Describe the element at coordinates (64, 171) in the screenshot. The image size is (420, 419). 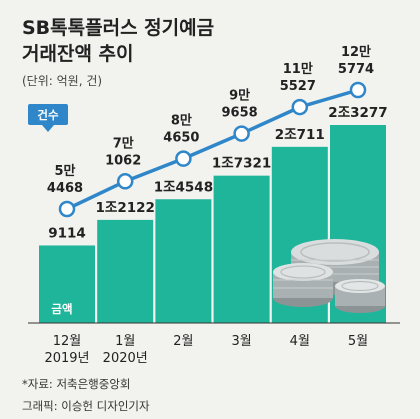
I see `count-data-label-top: 5만` at that location.